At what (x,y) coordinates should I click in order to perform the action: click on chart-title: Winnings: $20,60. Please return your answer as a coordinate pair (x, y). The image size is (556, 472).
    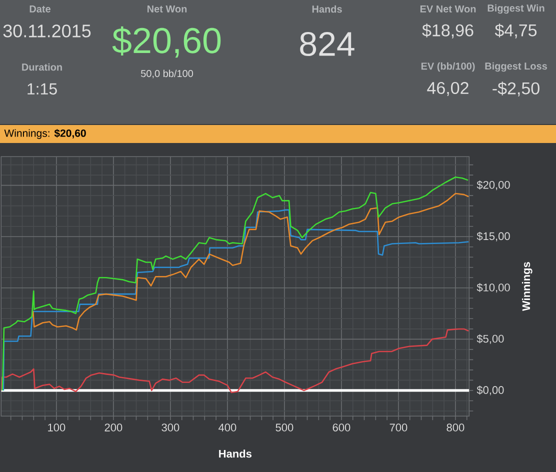
    Looking at the image, I should click on (45, 134).